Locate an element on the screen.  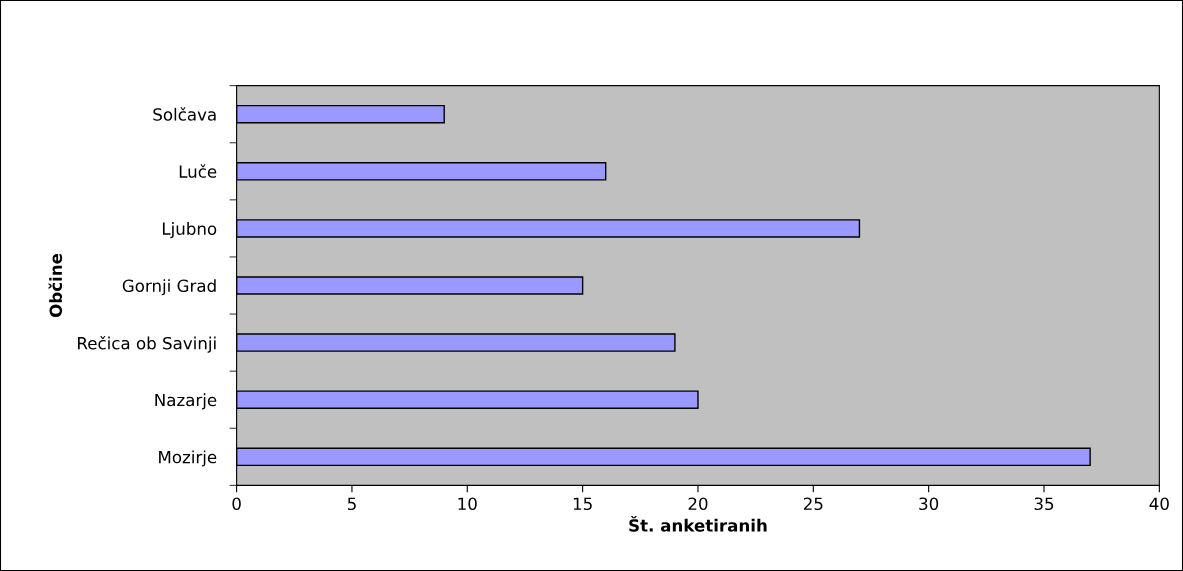
y-tick-label: Gornji Grad is located at coordinates (169, 287).